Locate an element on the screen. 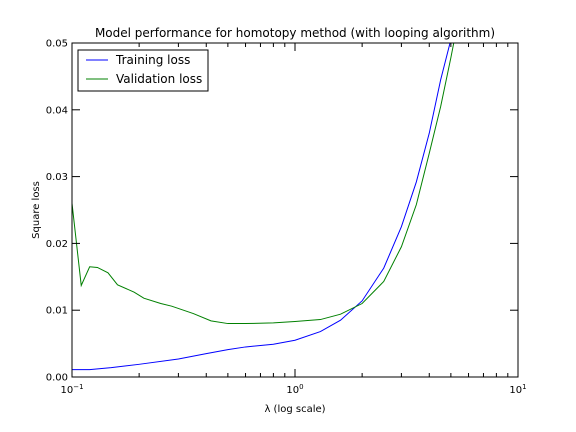 The height and width of the screenshot is (432, 576). legend-label-validation: Validation loss is located at coordinates (159, 79).